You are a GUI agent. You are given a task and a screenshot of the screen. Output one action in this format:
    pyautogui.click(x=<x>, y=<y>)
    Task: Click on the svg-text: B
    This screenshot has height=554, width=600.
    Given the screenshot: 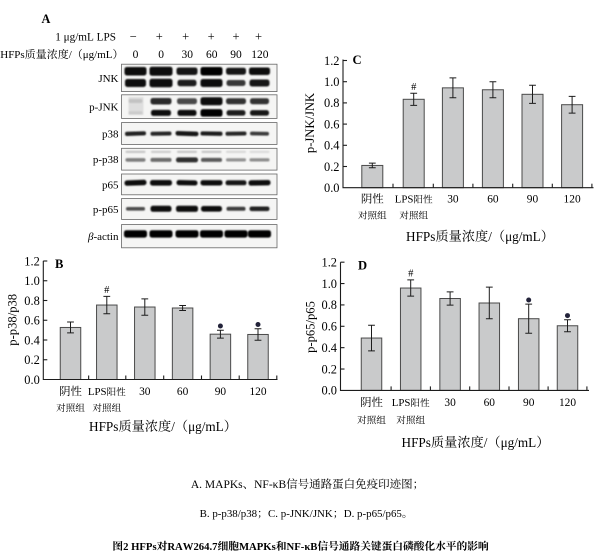 What is the action you would take?
    pyautogui.click(x=59, y=264)
    